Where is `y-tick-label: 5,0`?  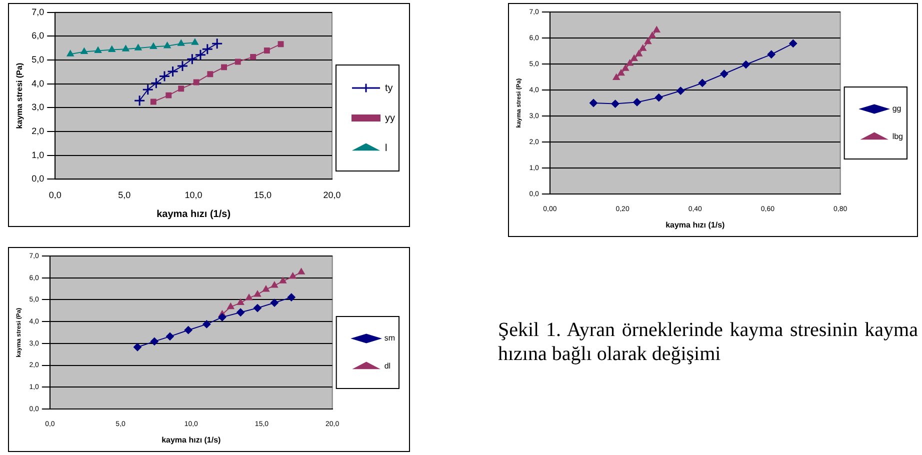 y-tick-label: 5,0 is located at coordinates (38, 59).